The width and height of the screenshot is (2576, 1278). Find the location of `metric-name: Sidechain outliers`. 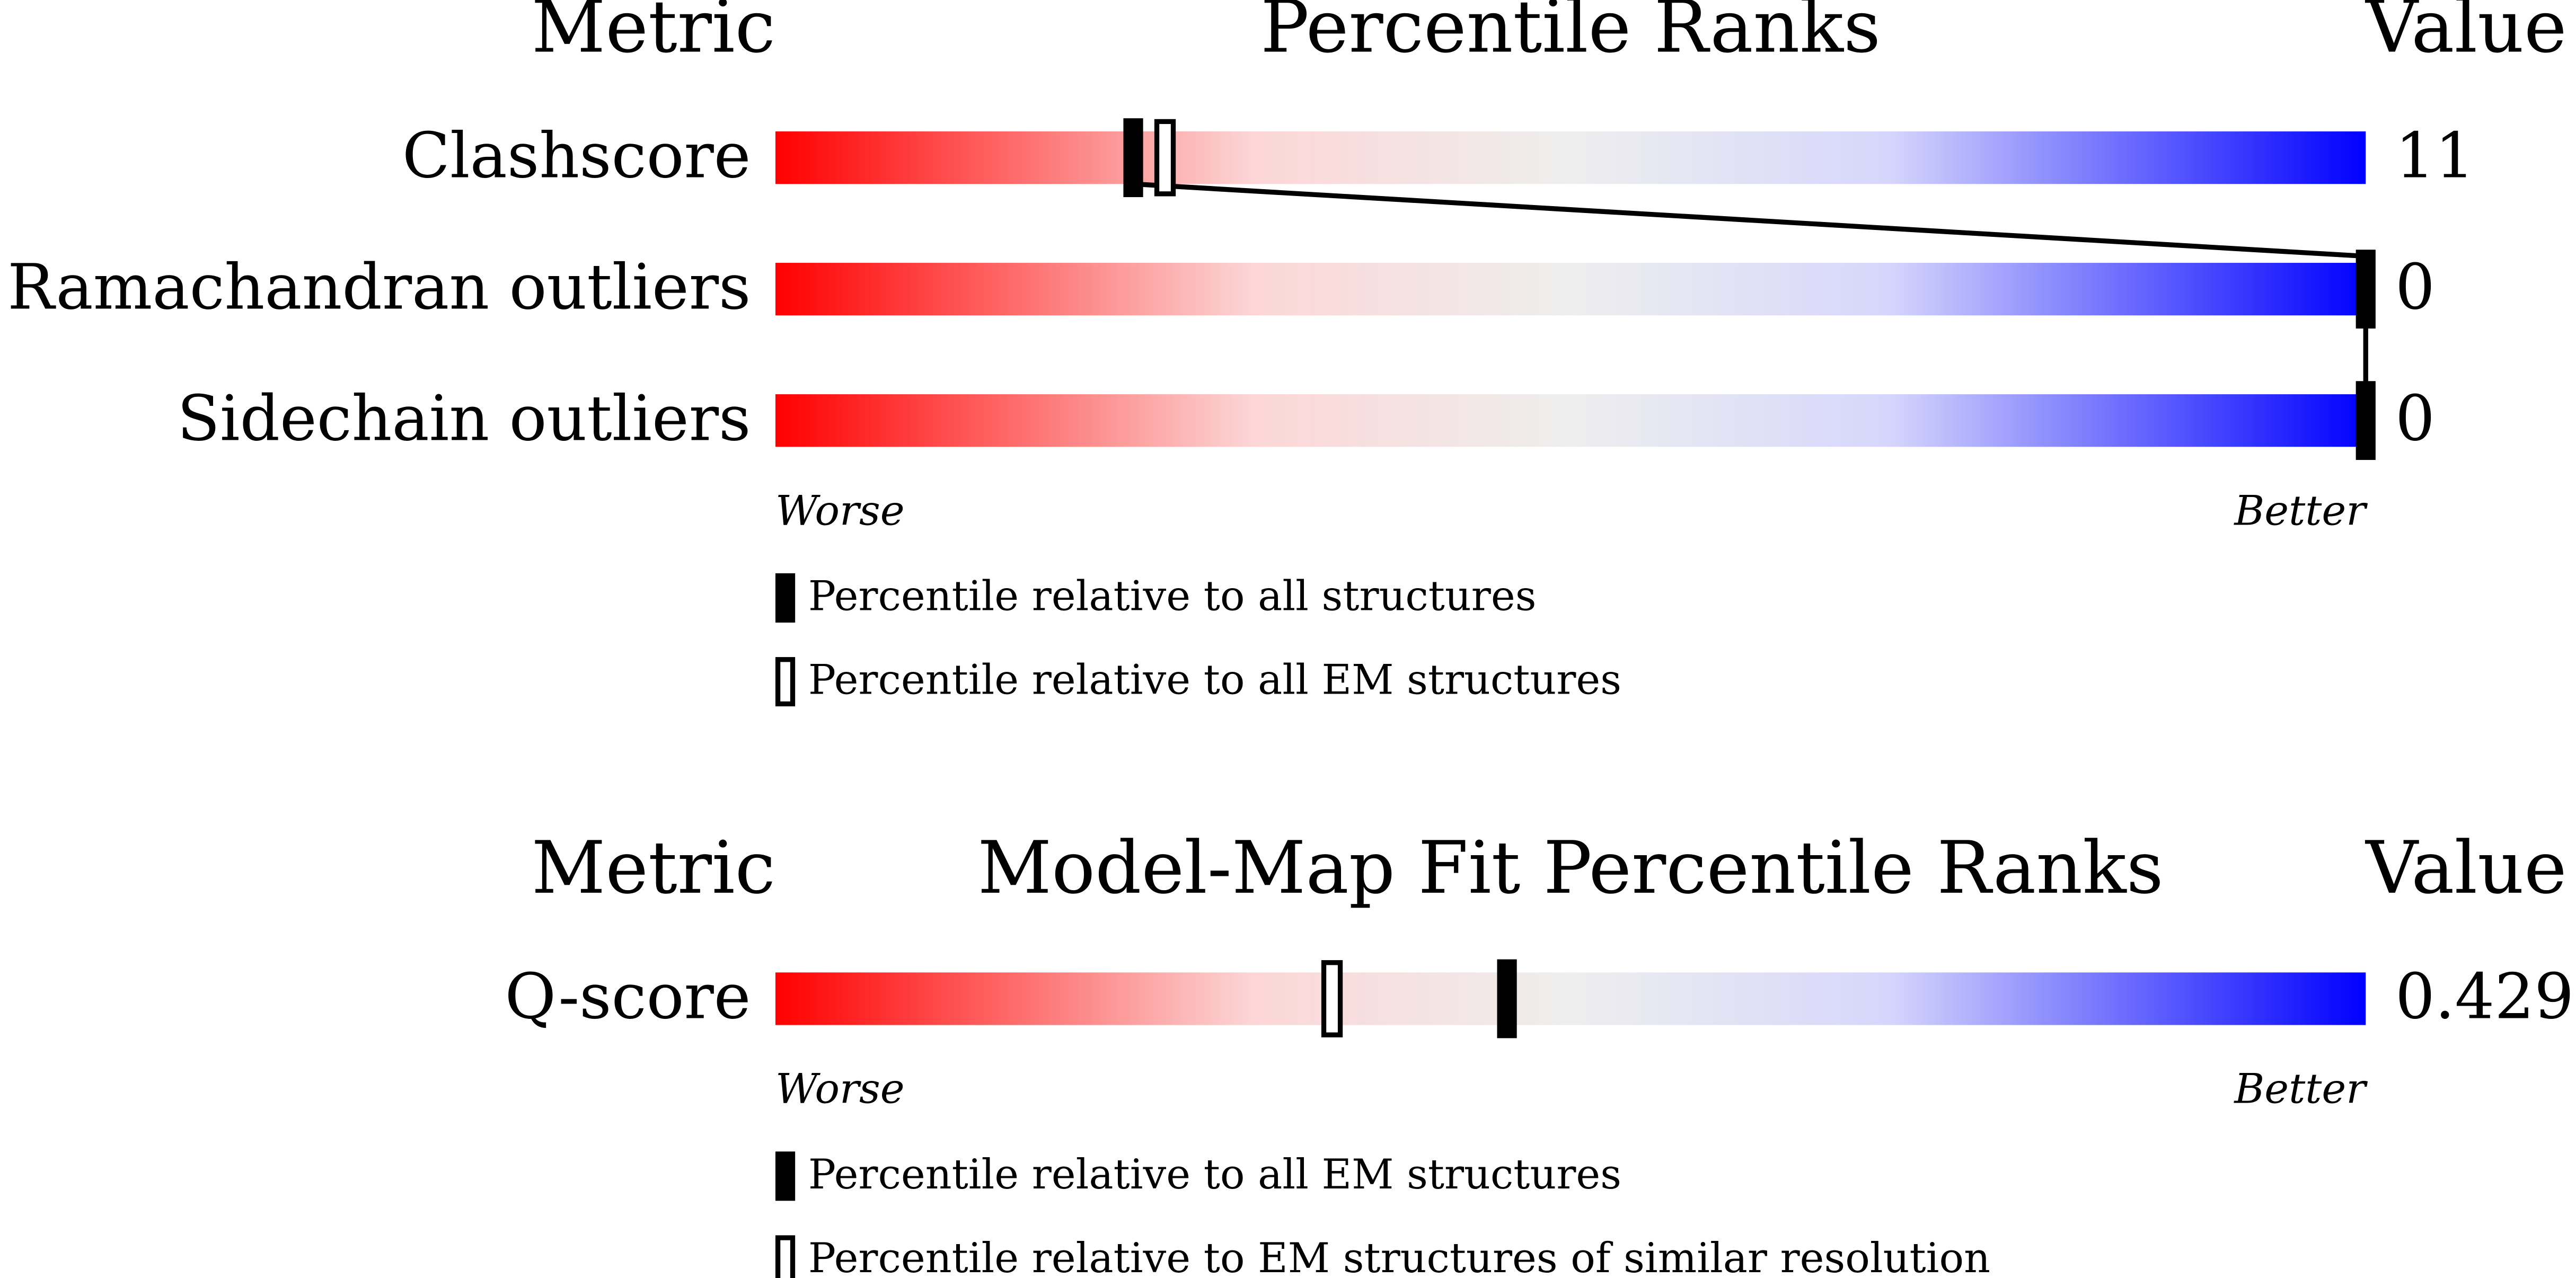

metric-name: Sidechain outliers is located at coordinates (464, 418).